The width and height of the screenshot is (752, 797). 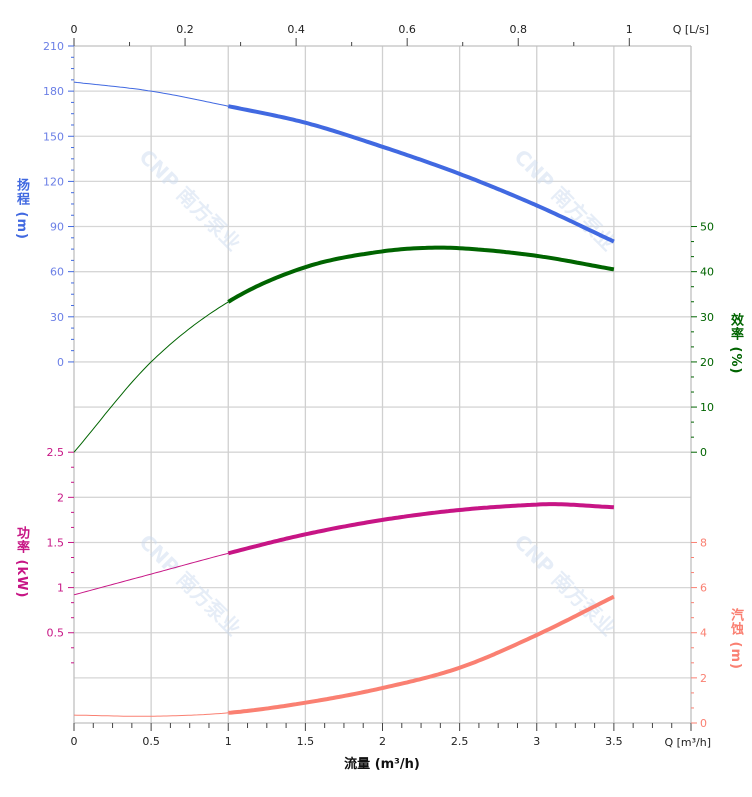 I want to click on head-tick-label: 150, so click(x=53, y=136).